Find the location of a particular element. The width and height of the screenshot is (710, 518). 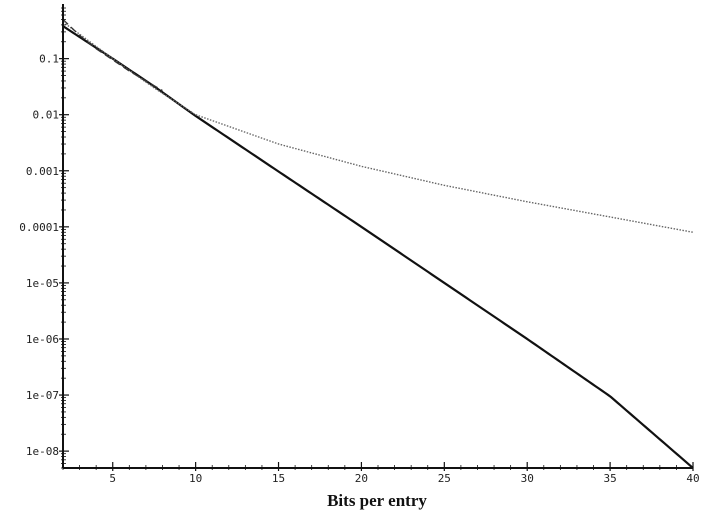

x-tick-label: 5 is located at coordinates (112, 478).